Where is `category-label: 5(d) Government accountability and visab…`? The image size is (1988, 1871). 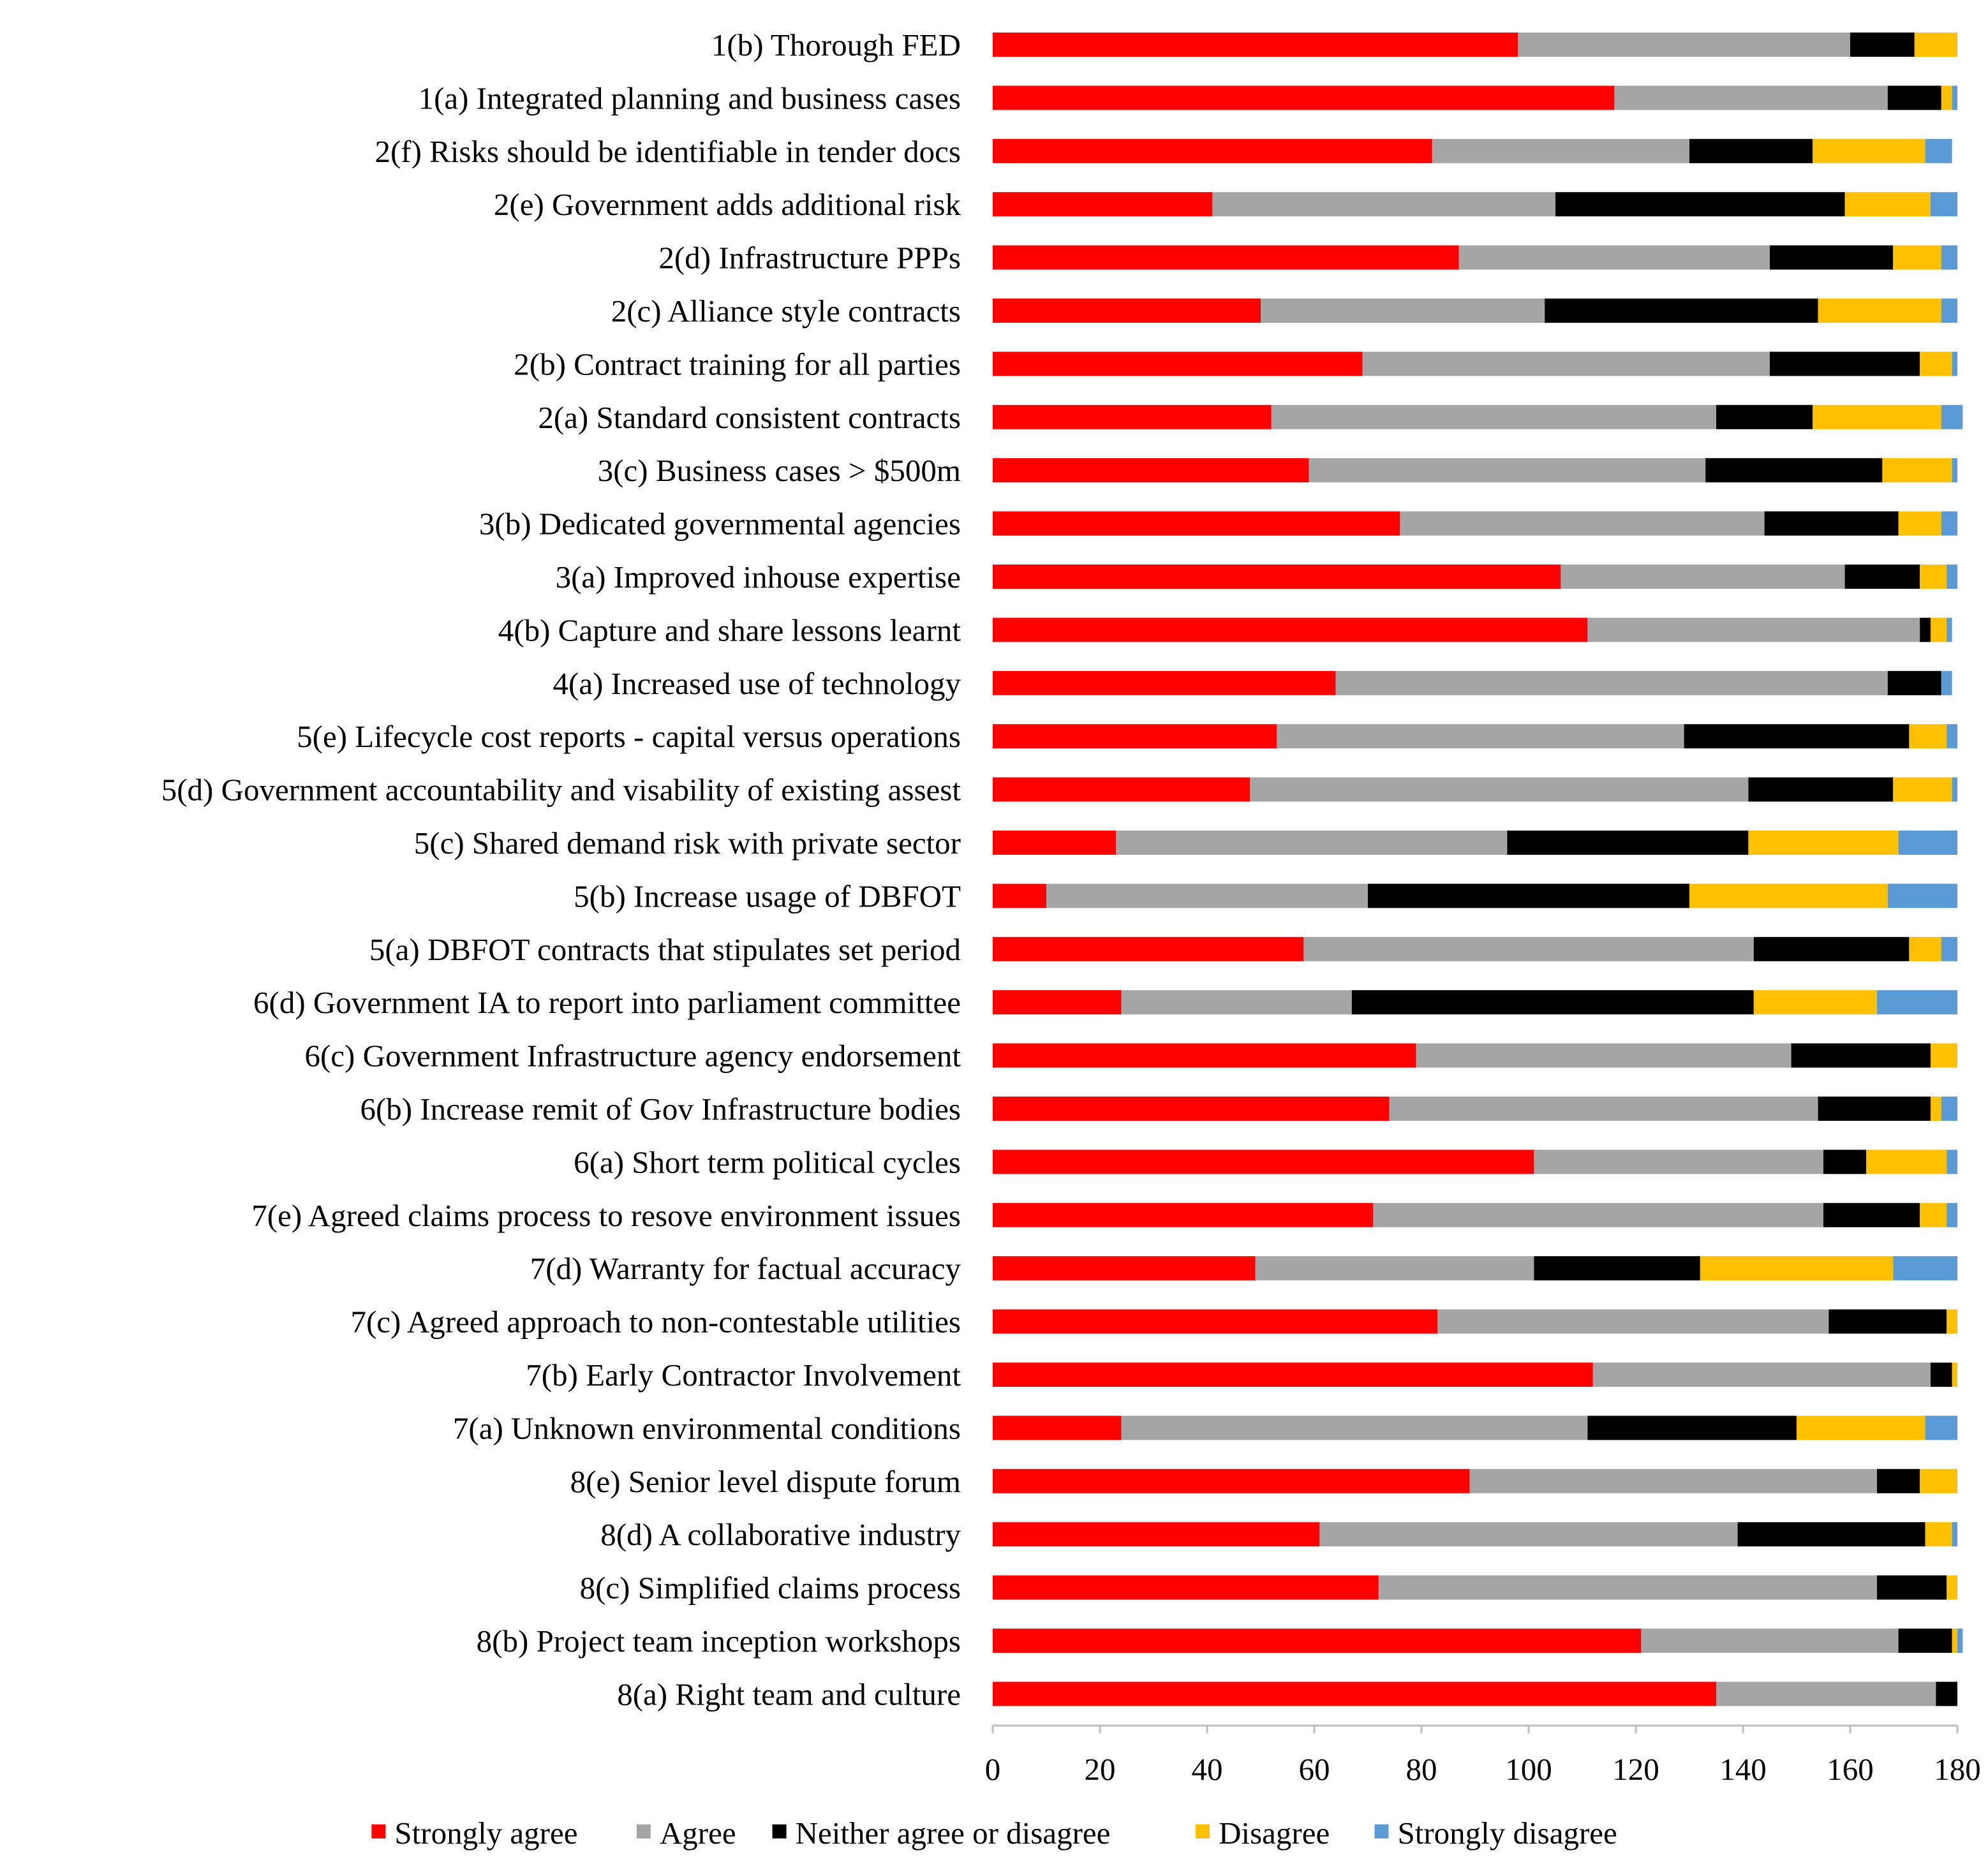 category-label: 5(d) Government accountability and visab… is located at coordinates (561, 790).